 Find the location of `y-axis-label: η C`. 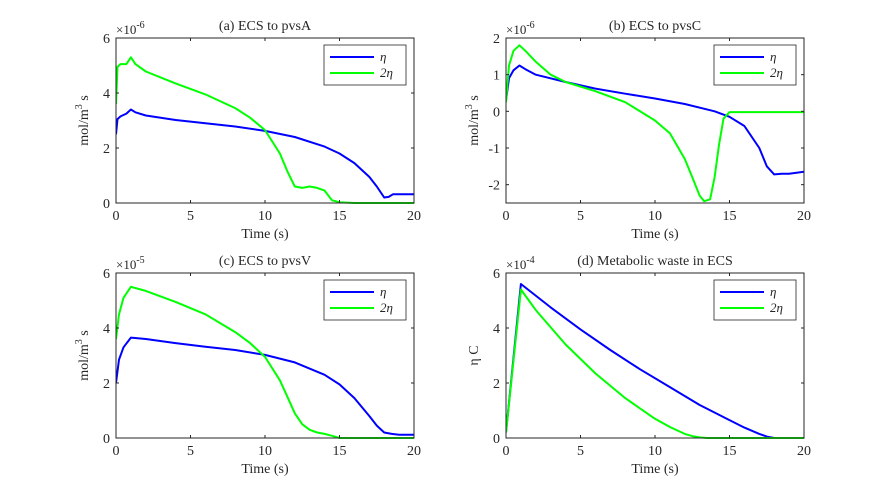

y-axis-label: η C is located at coordinates (474, 355).